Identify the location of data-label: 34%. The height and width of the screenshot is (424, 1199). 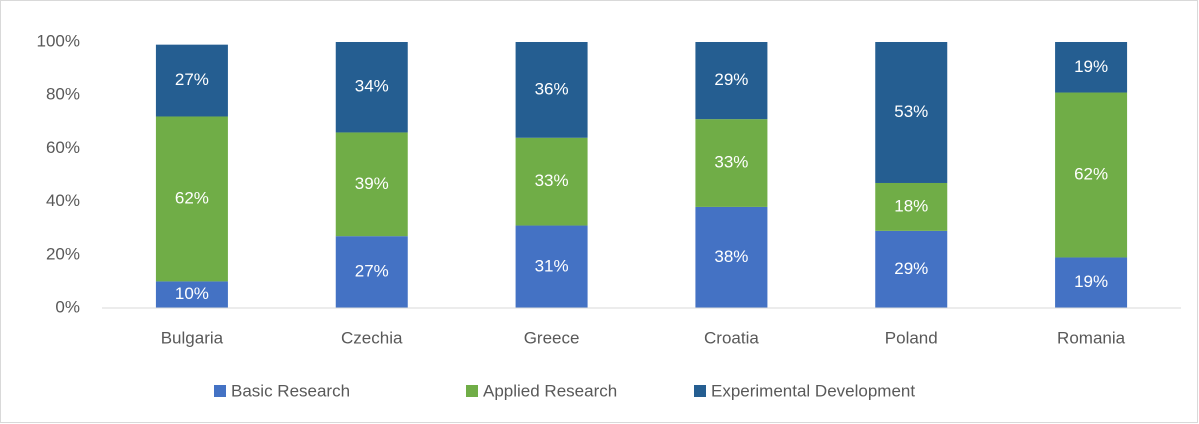
(372, 86).